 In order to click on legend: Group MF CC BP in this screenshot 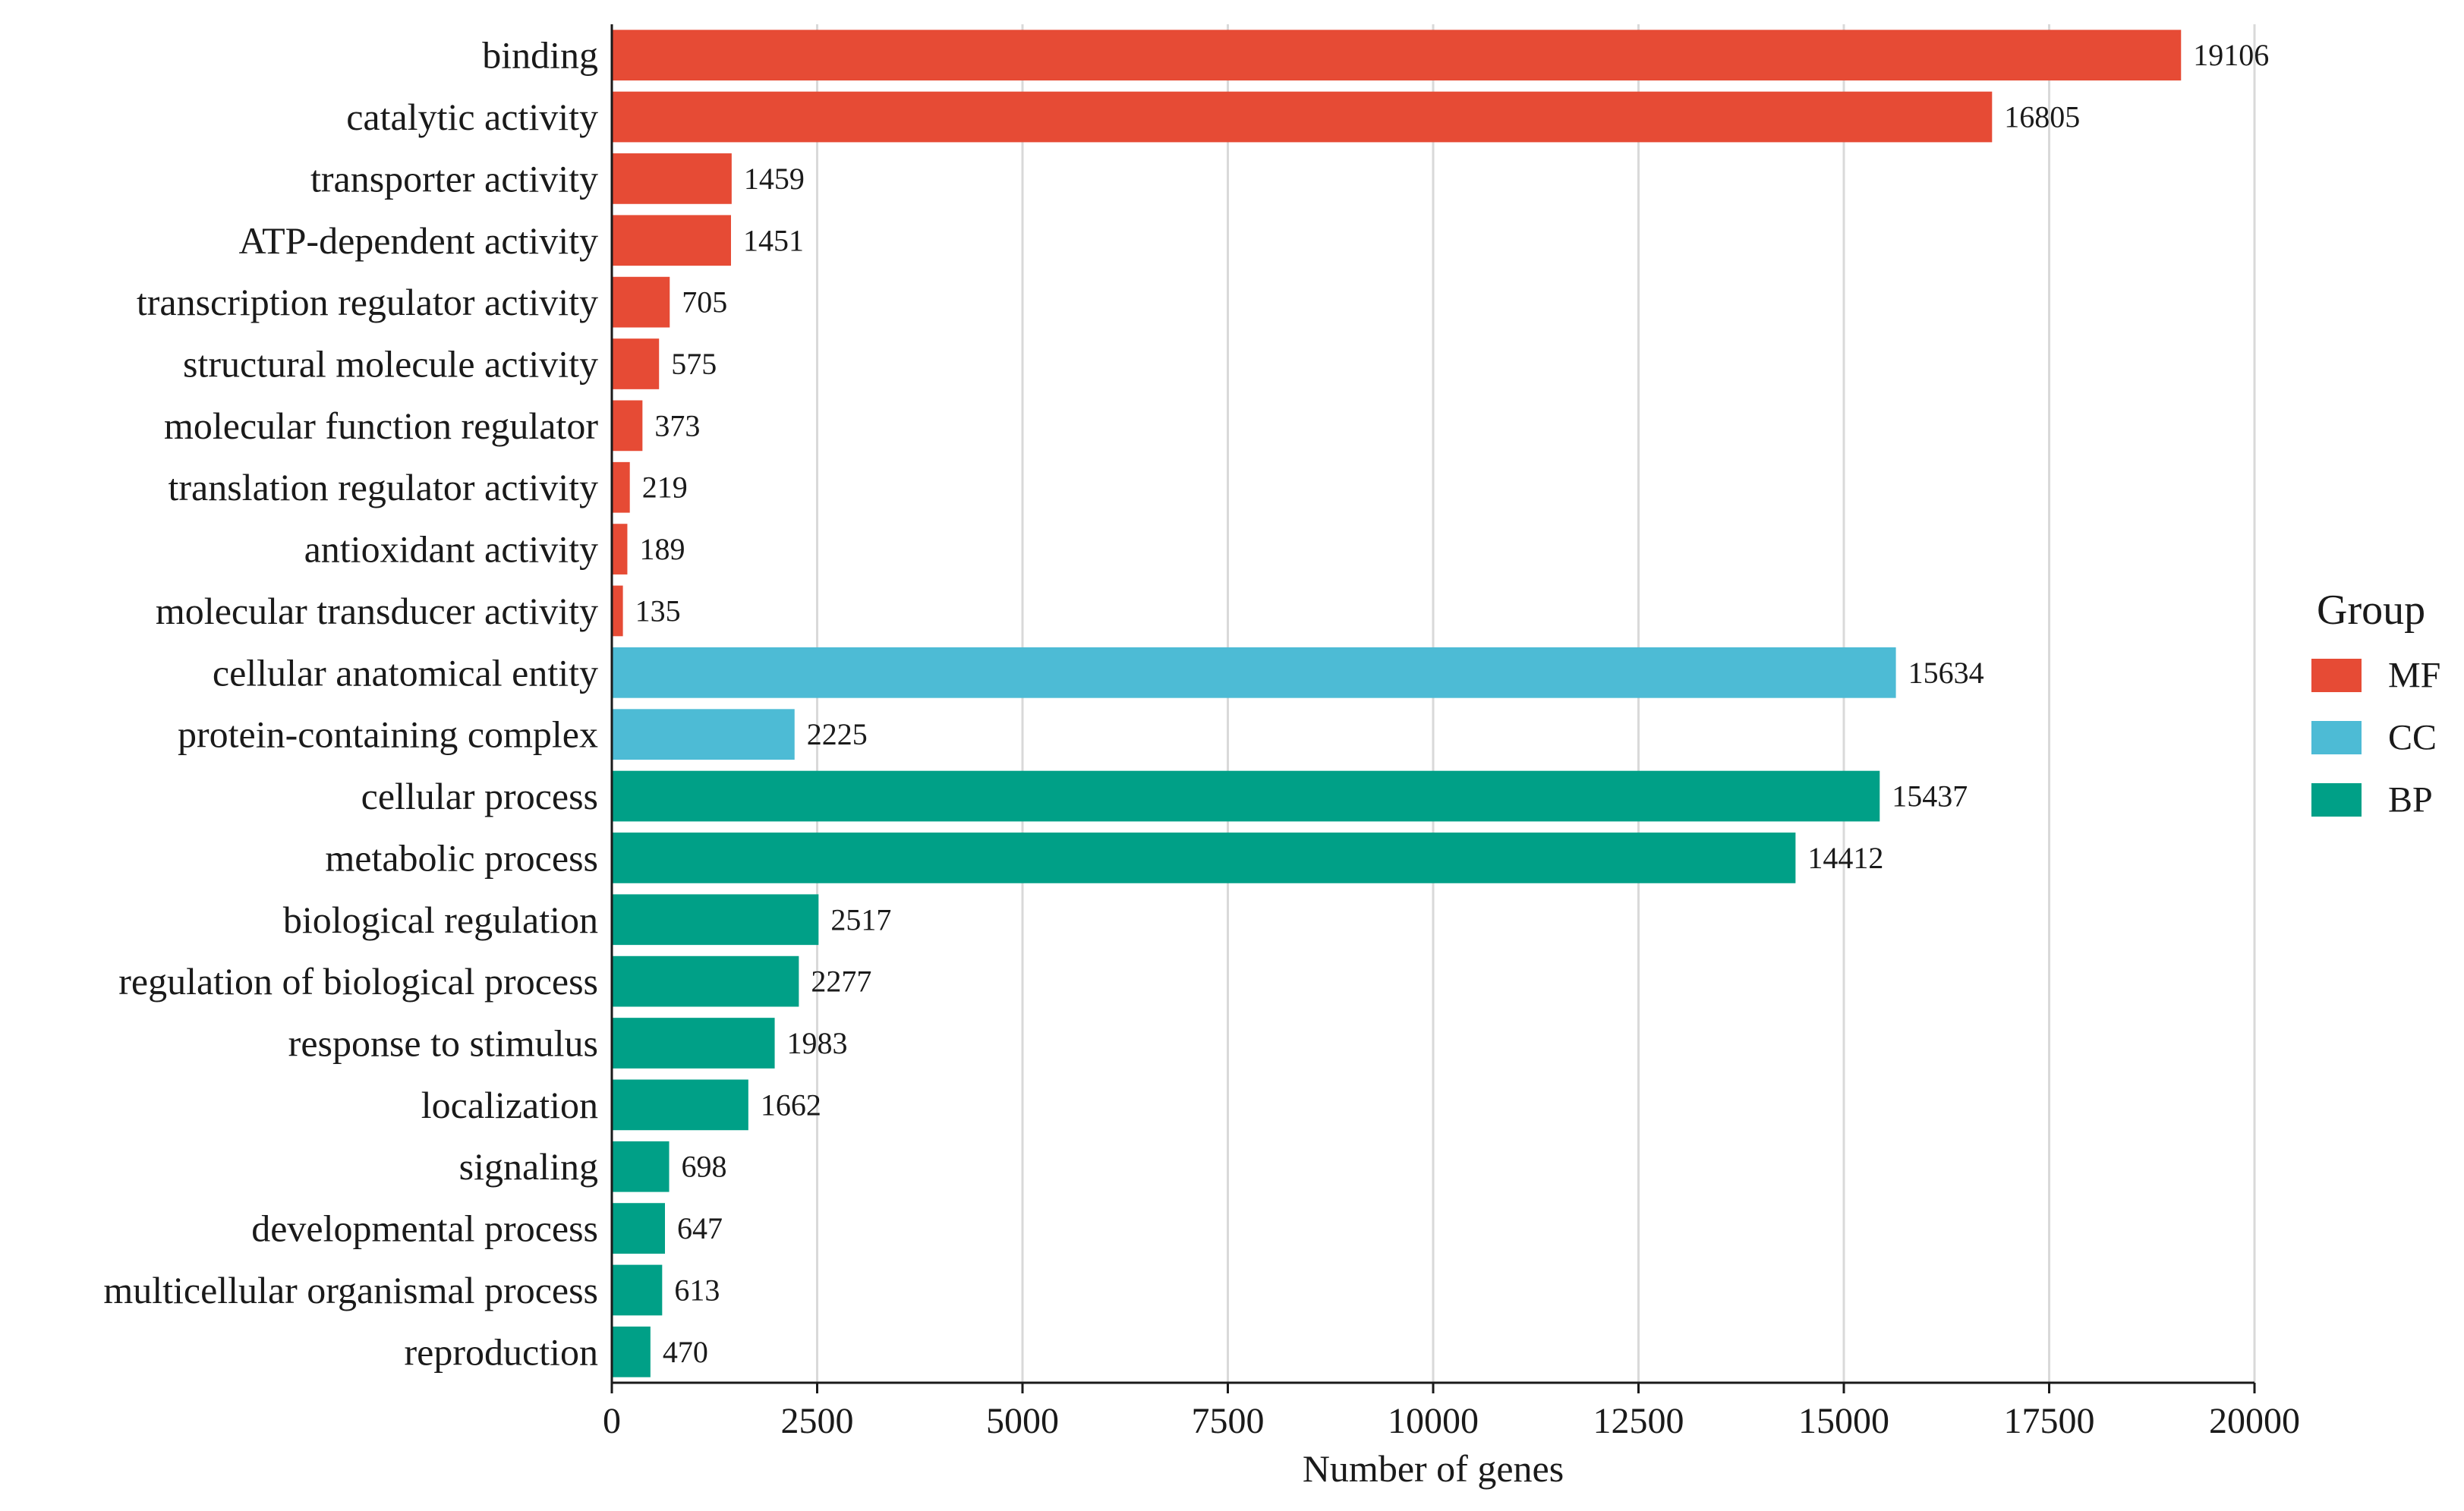, I will do `click(2376, 703)`.